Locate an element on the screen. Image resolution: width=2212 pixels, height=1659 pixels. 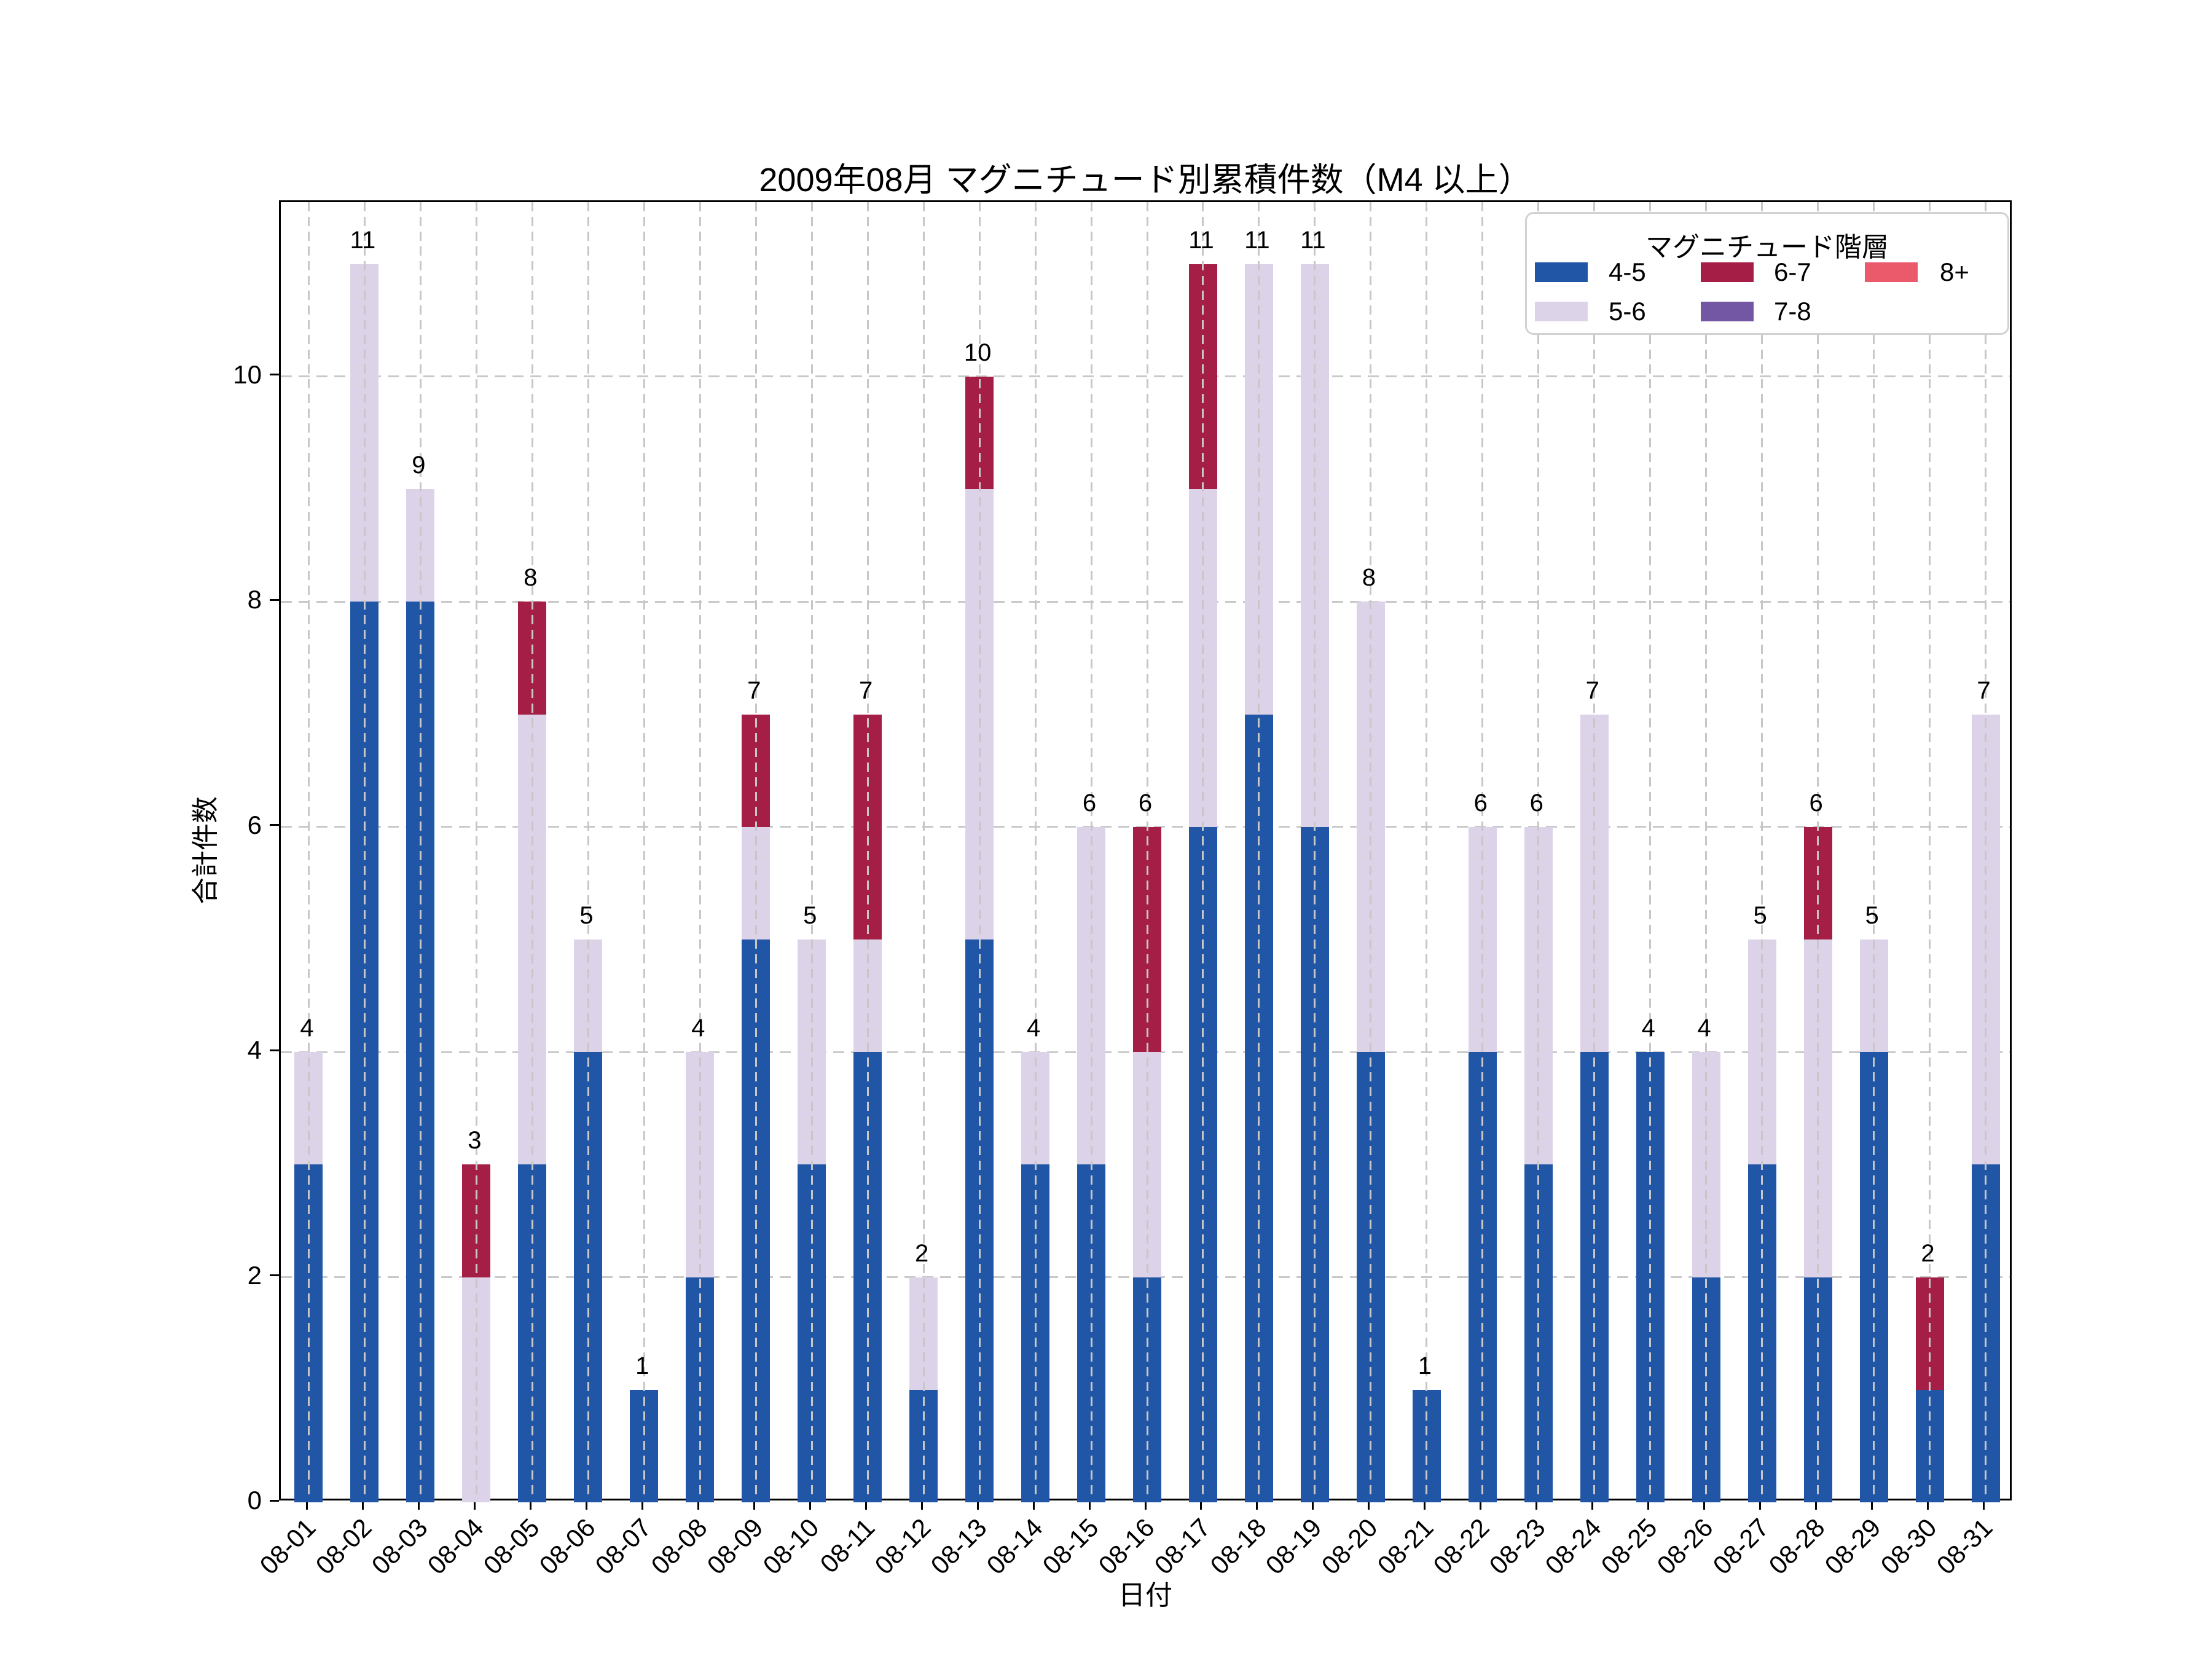
x-tick-label: 08-02 is located at coordinates (343, 1546).